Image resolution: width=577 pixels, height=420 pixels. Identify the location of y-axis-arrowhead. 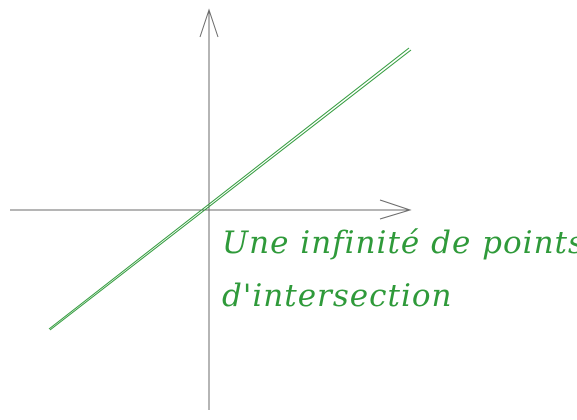
(209, 23).